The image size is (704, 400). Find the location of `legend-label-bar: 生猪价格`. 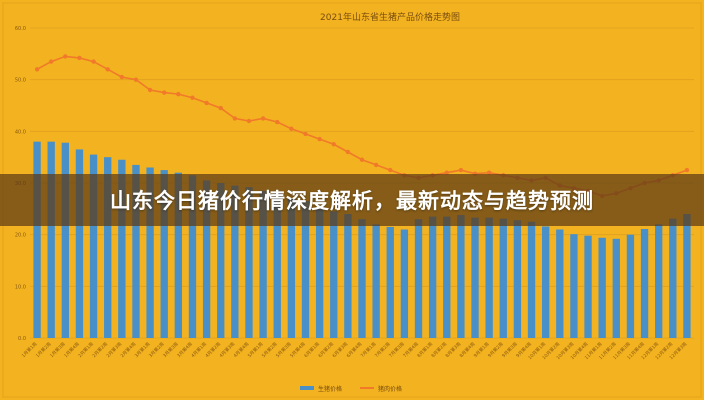

legend-label-bar: 生猪价格 is located at coordinates (330, 389).